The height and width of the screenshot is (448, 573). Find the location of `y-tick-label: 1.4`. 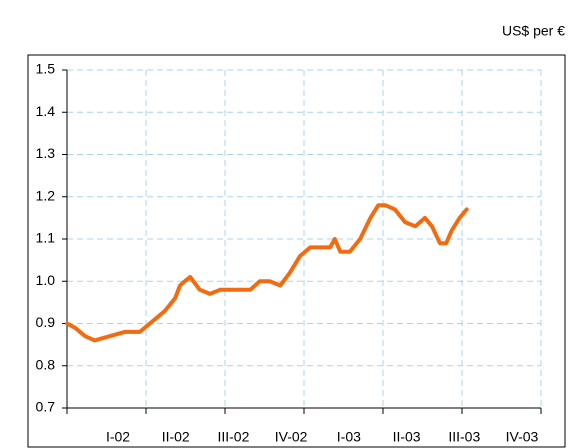

y-tick-label: 1.4 is located at coordinates (46, 111).